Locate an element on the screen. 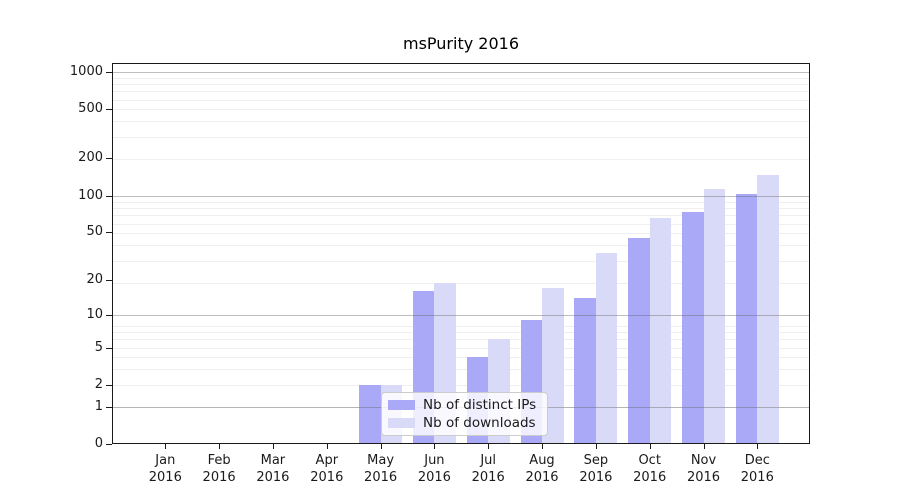 The image size is (900, 500). x-axis-tick-label: Sep 2016 is located at coordinates (596, 469).